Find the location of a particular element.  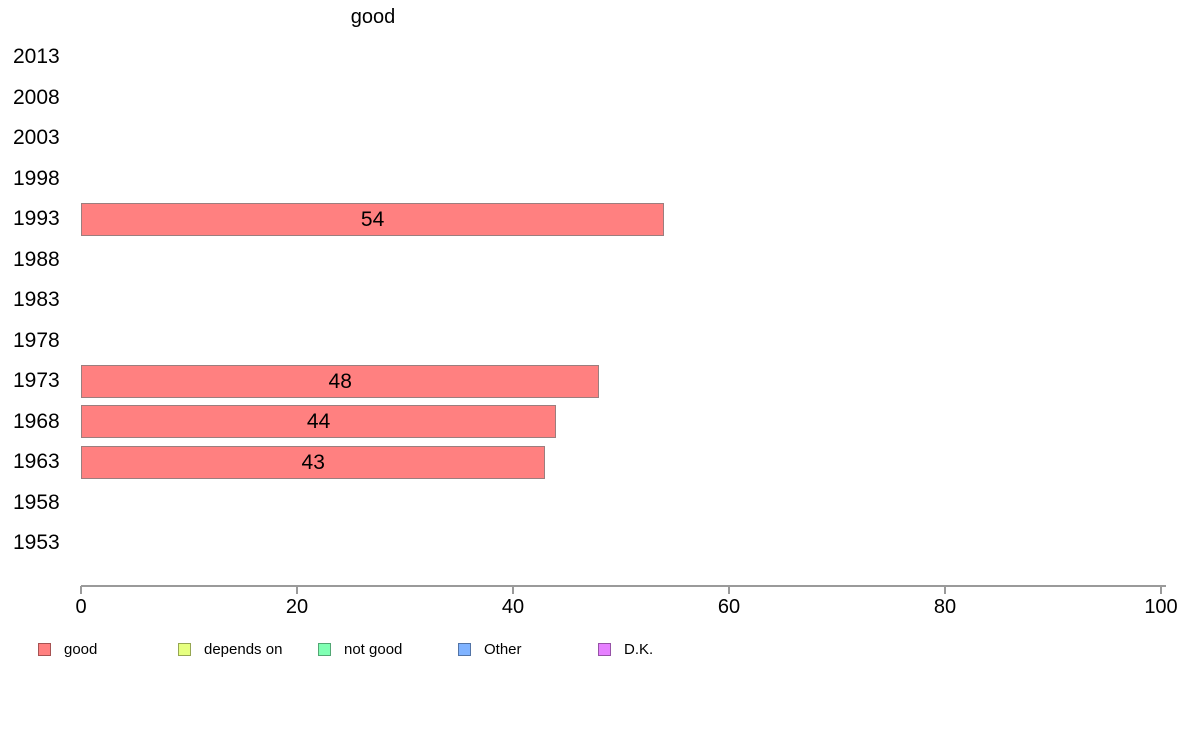

y-axis-label: 1983 is located at coordinates (36, 299).